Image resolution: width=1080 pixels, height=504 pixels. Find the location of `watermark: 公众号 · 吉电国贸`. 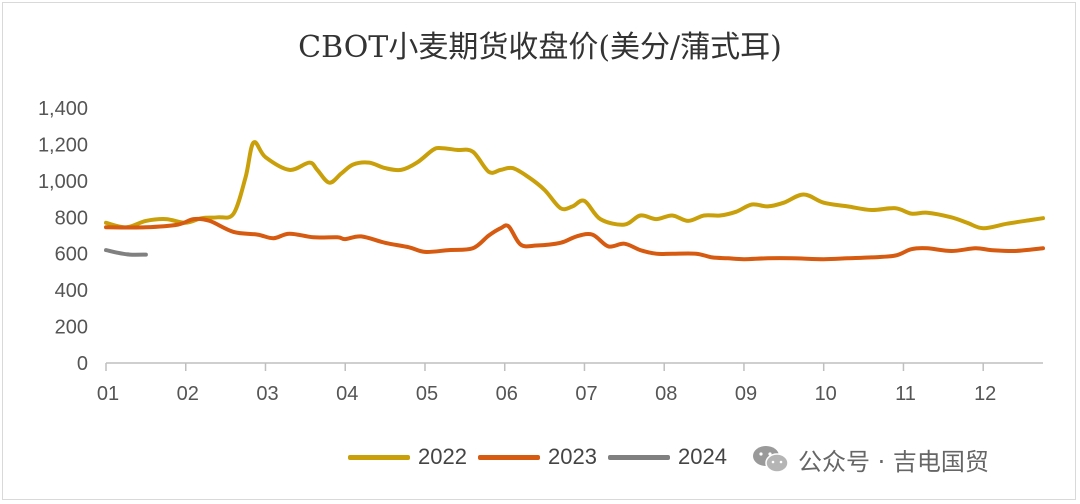

watermark: 公众号 · 吉电国贸 is located at coordinates (870, 459).